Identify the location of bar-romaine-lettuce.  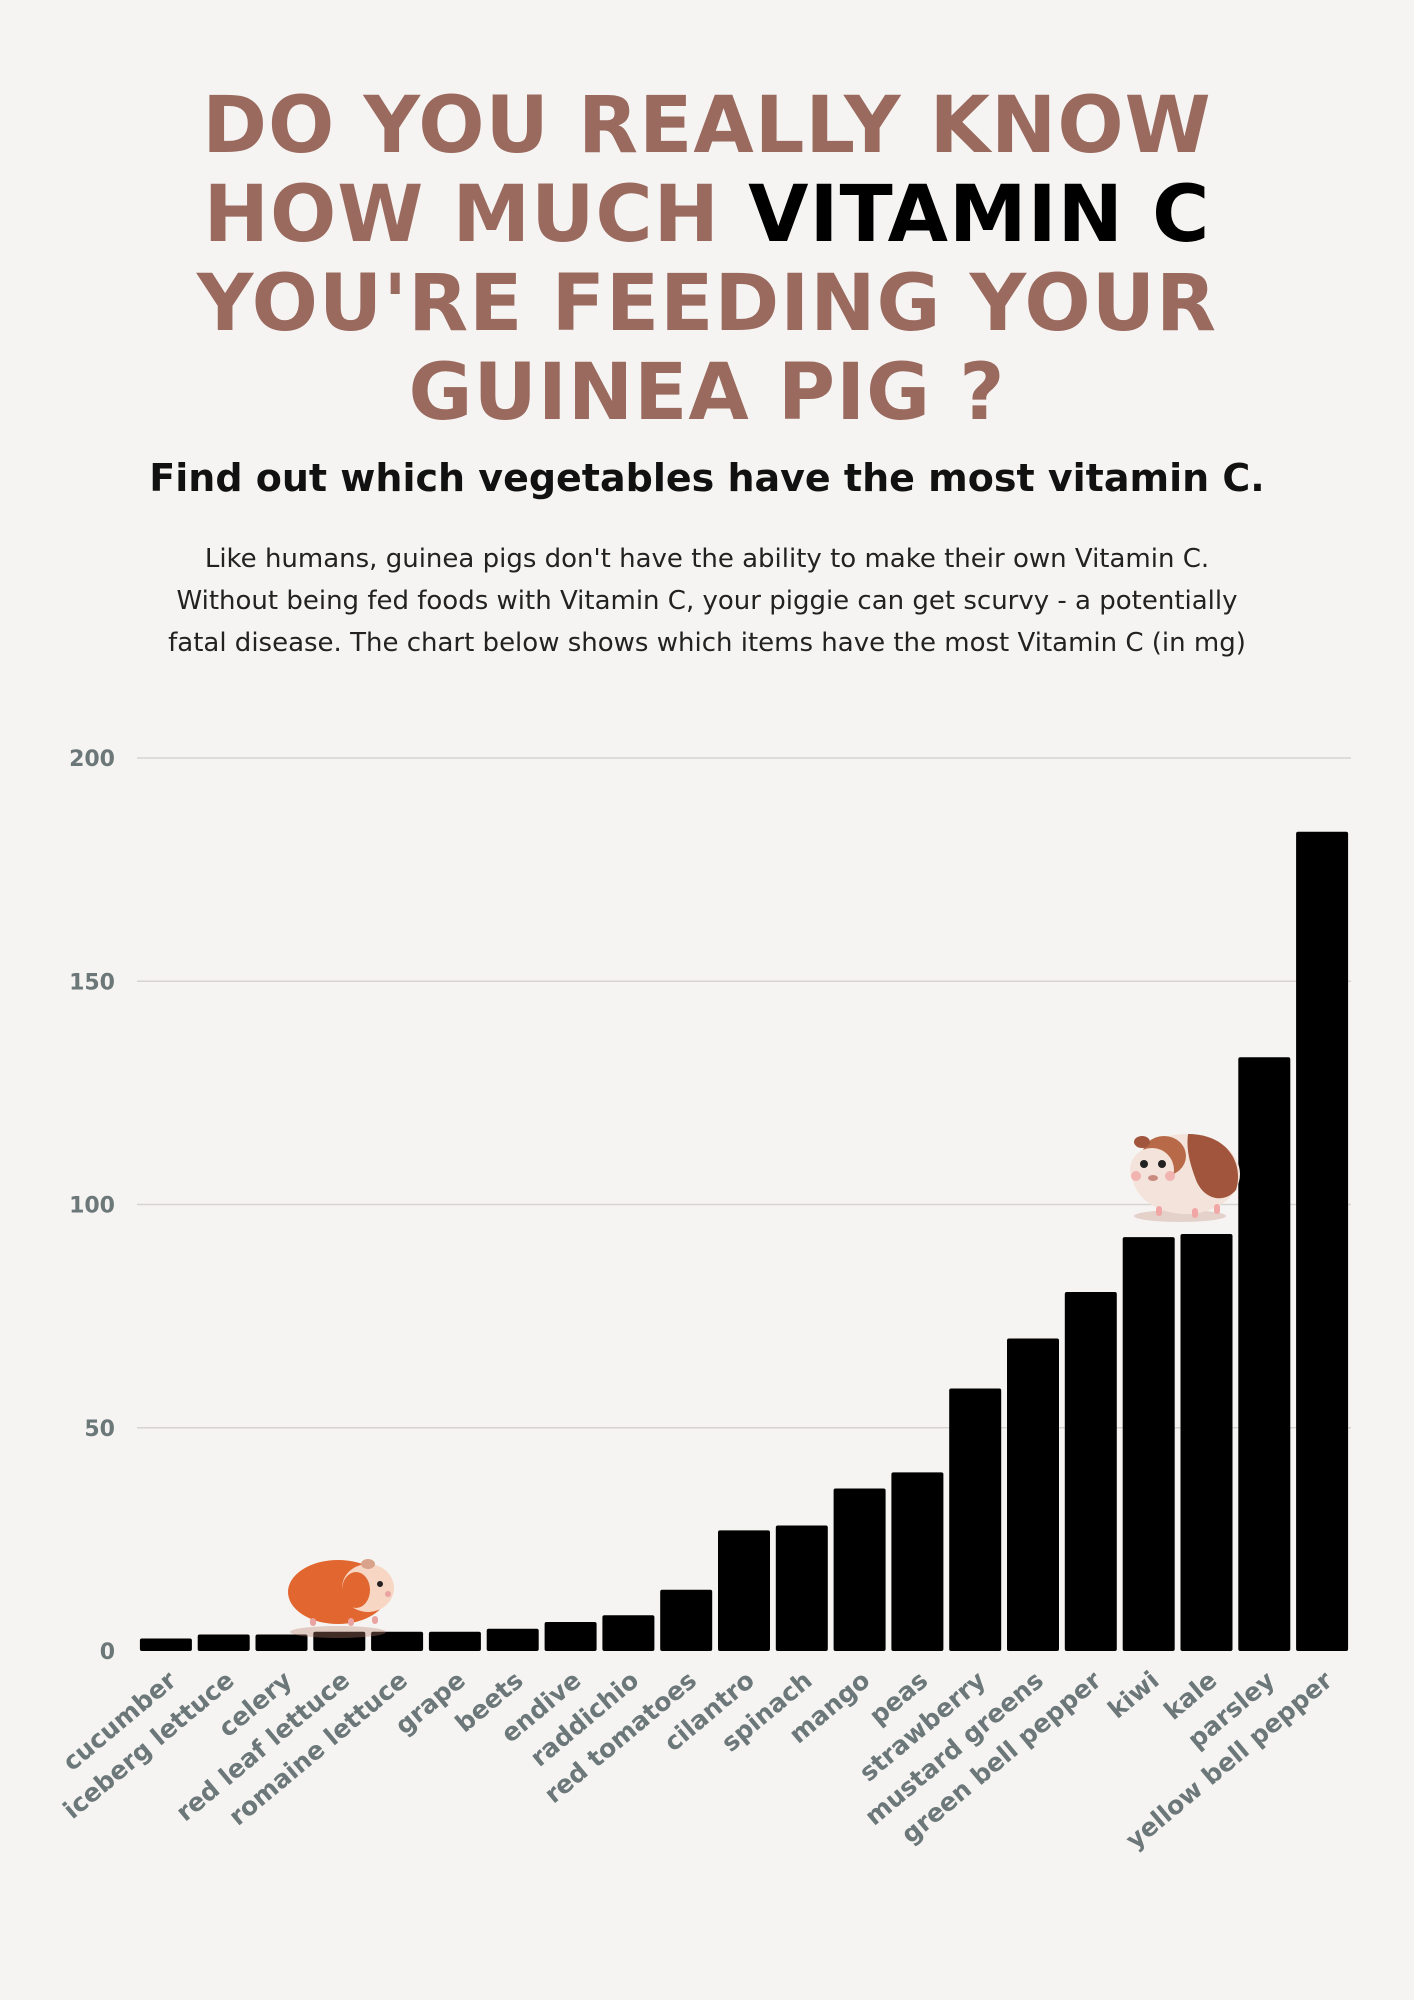
(397, 1641).